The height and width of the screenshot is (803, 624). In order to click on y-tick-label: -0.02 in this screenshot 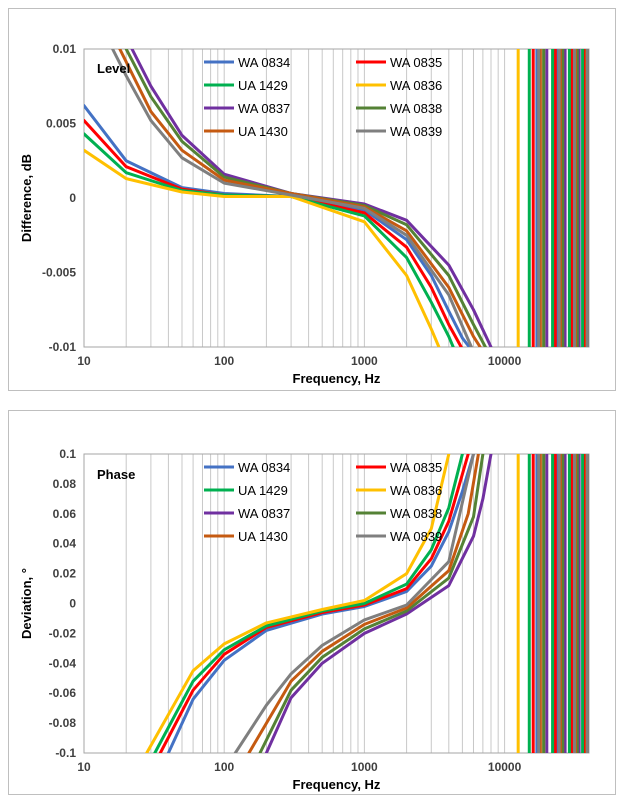, I will do `click(63, 633)`.